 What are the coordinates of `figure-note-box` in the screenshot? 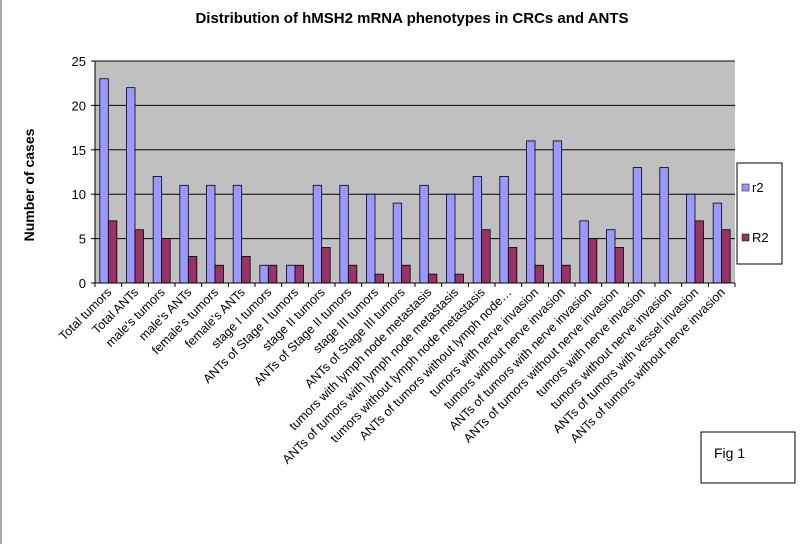 It's located at (748, 457).